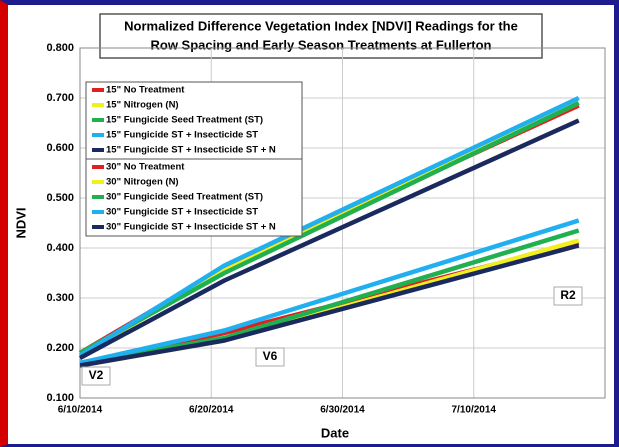 This screenshot has width=619, height=447. I want to click on legend-label: 15" Nitrogen (N), so click(142, 105).